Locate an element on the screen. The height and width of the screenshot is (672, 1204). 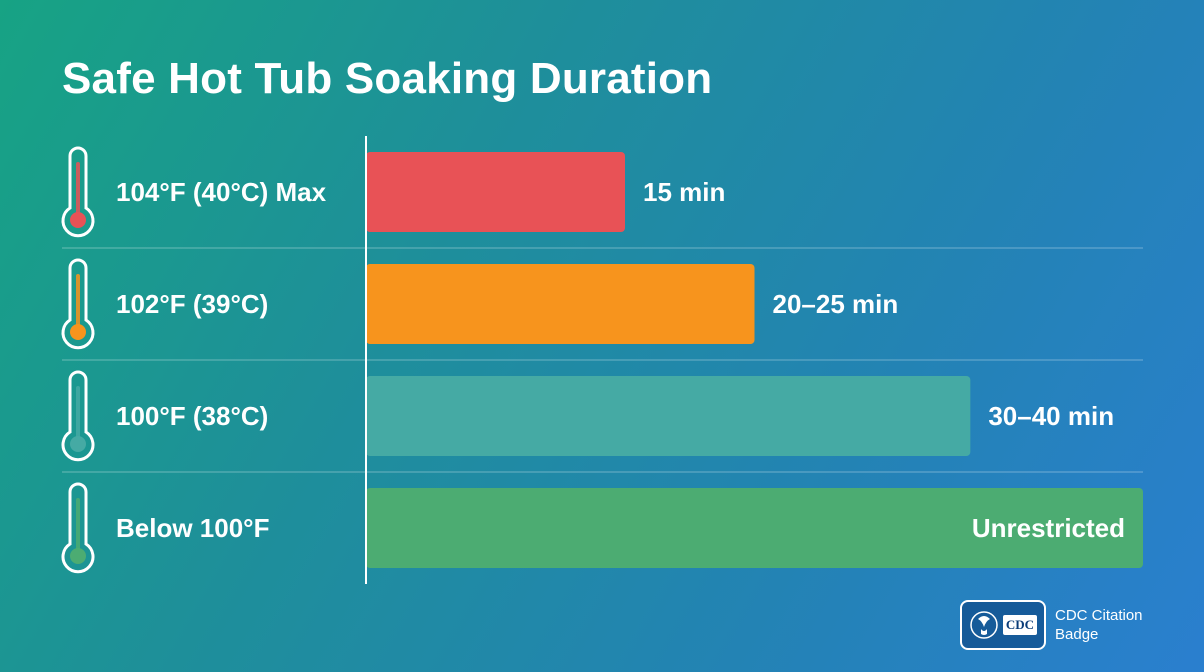
category-label: 100°F (38°C) is located at coordinates (192, 416).